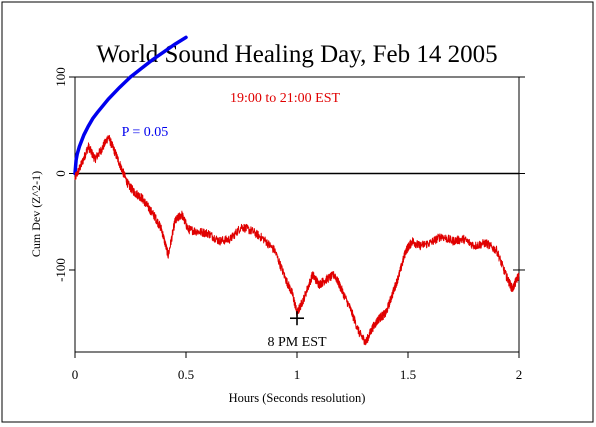 This screenshot has width=596, height=427. What do you see at coordinates (519, 374) in the screenshot?
I see `x-tick-label: 2` at bounding box center [519, 374].